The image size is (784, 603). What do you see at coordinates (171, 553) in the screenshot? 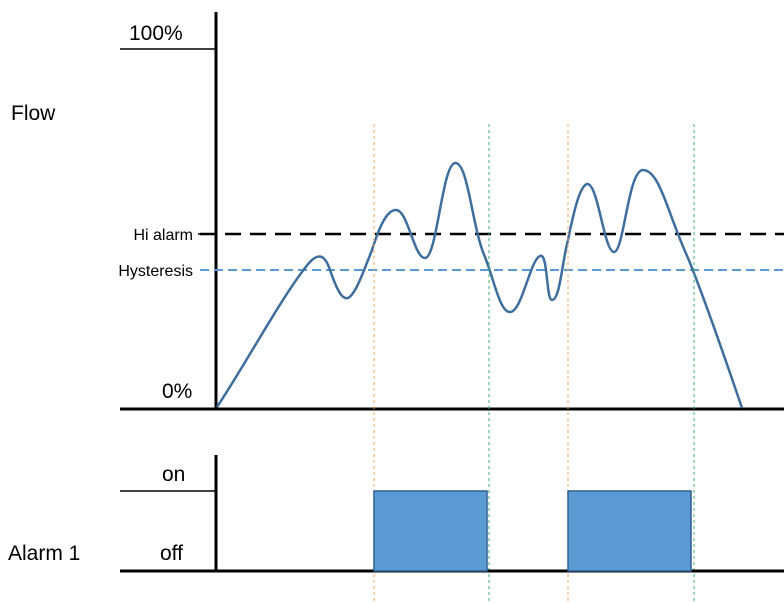
I see `alarm-off-label: off` at bounding box center [171, 553].